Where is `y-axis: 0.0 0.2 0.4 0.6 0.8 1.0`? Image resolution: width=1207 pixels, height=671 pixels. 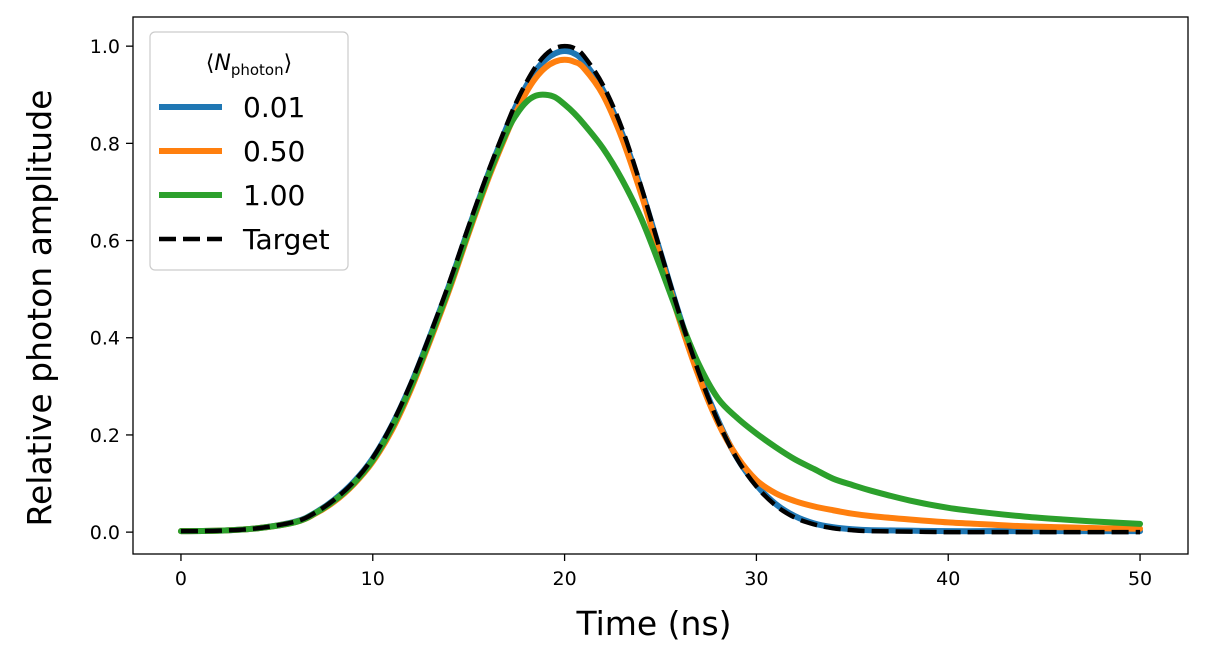
y-axis: 0.0 0.2 0.4 0.6 0.8 1.0 is located at coordinates (111, 290).